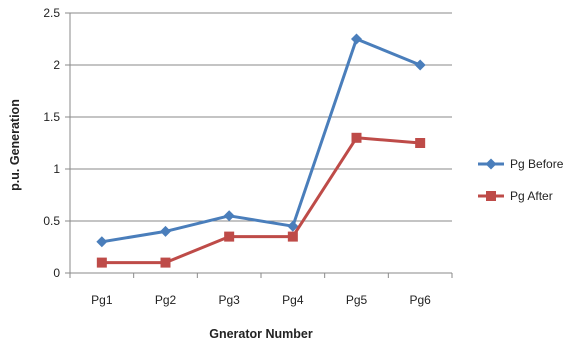 This screenshot has height=345, width=577. Describe the element at coordinates (56, 169) in the screenshot. I see `y-tick-label: 1` at that location.